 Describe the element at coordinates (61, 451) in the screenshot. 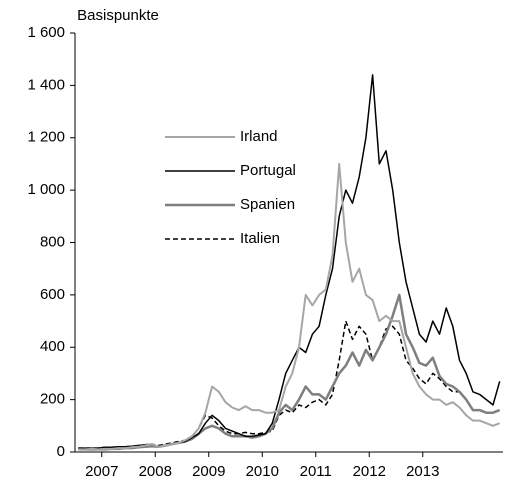

I see `y-tick-label: 0` at that location.